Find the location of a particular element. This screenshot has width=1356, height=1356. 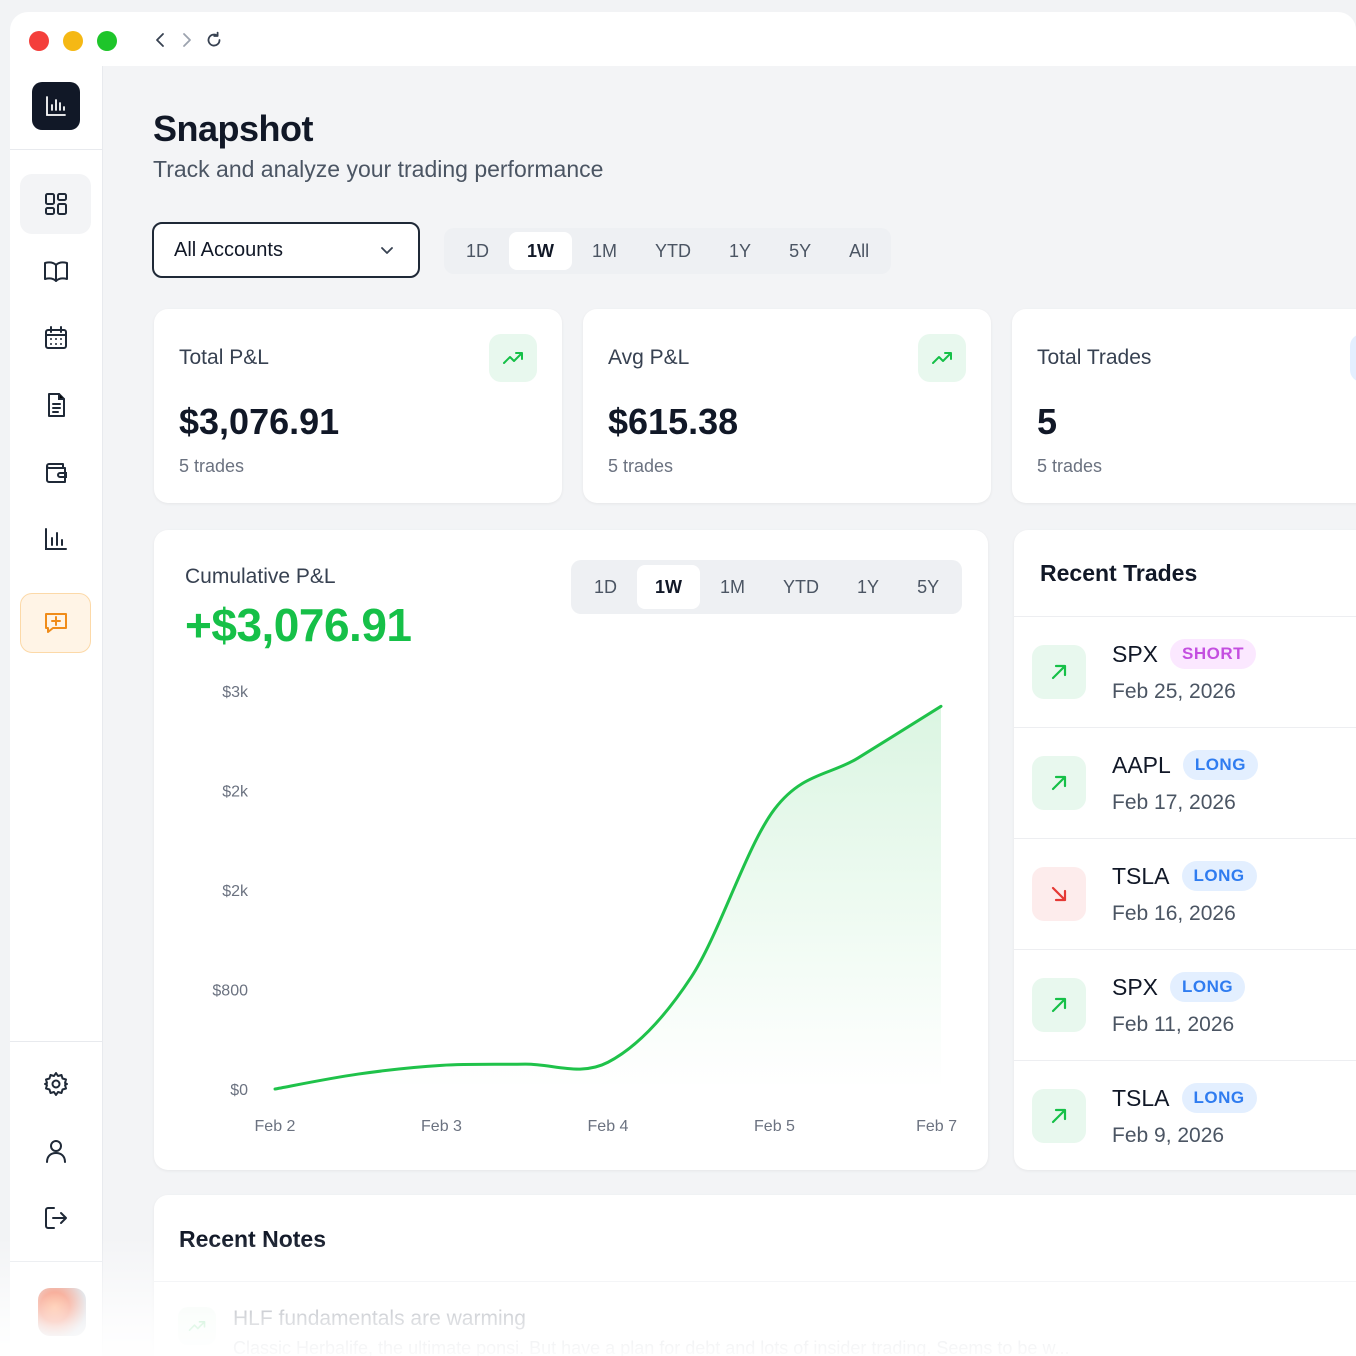

kpi-card-avg-pnl: Avg P&L $615.38 5 trades is located at coordinates (787, 406).